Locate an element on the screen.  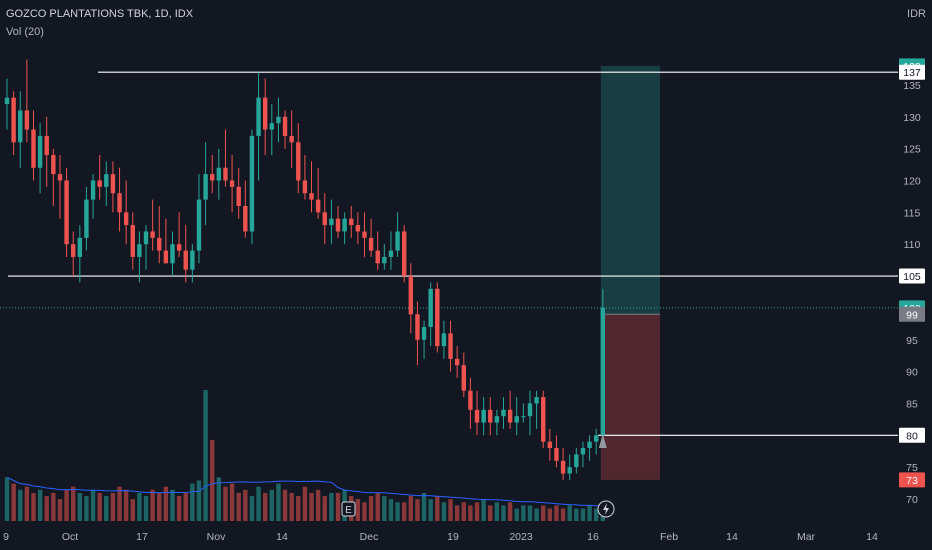
y-axis-tick-label: 115 is located at coordinates (912, 213).